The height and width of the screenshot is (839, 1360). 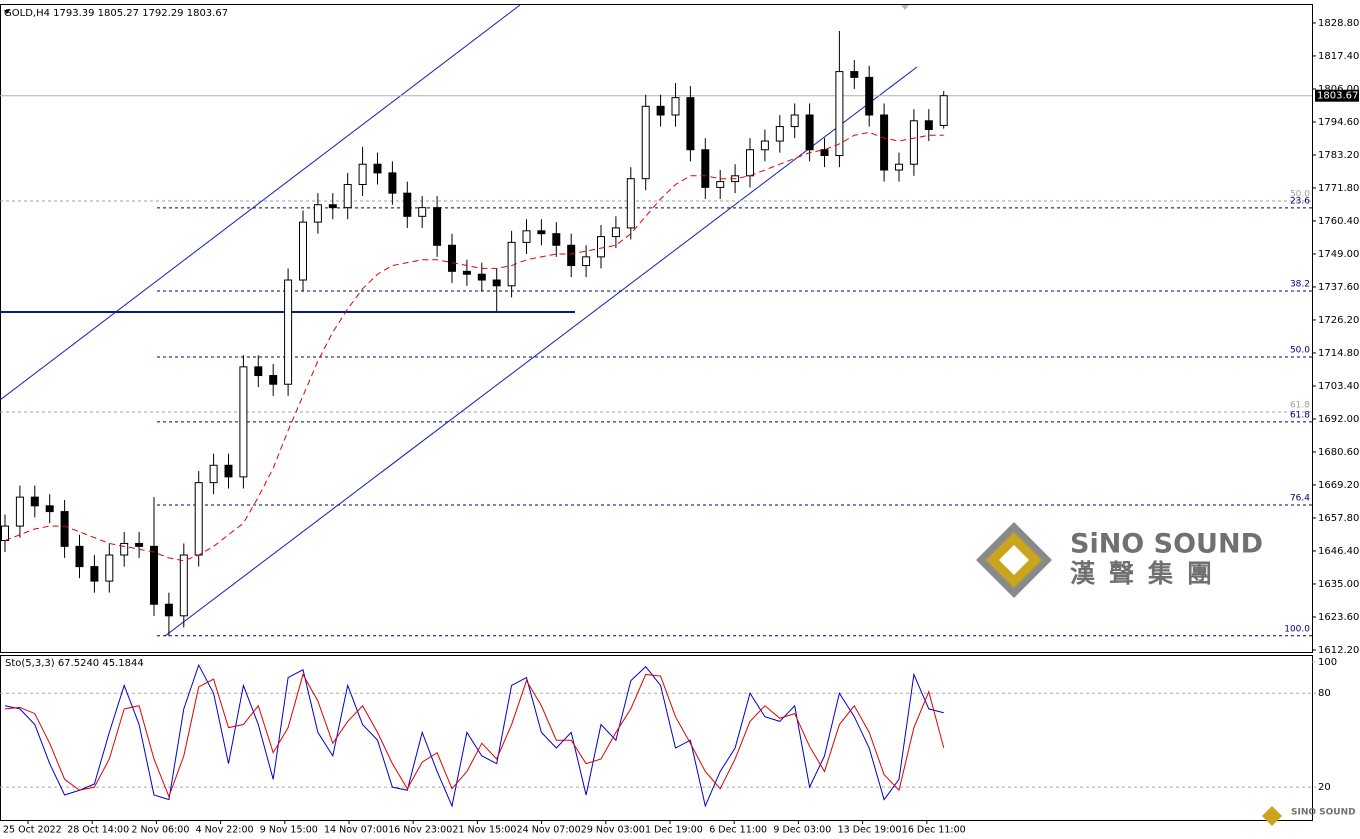 What do you see at coordinates (1338, 56) in the screenshot?
I see `y-tick-label: 1817.40` at bounding box center [1338, 56].